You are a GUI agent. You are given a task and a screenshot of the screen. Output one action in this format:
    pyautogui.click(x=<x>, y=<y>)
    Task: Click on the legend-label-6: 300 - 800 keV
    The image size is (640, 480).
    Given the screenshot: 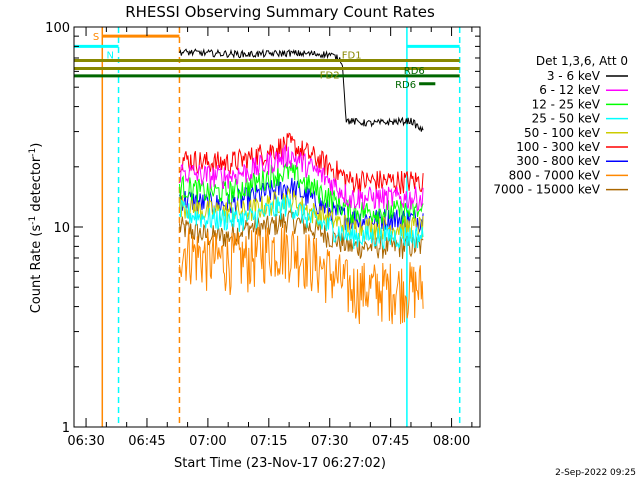 What is the action you would take?
    pyautogui.click(x=558, y=161)
    